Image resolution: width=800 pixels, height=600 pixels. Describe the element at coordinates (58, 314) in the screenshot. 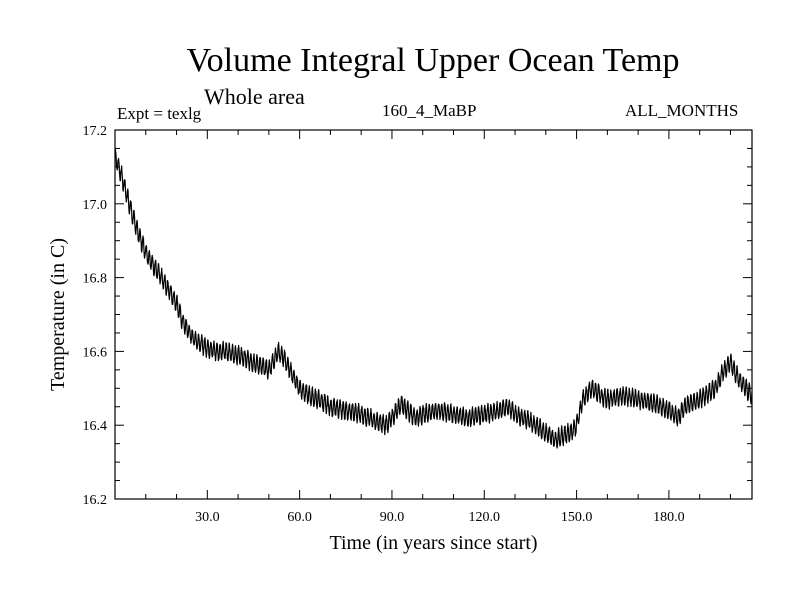

I see `y-axis-label: Temperature (in C)` at that location.